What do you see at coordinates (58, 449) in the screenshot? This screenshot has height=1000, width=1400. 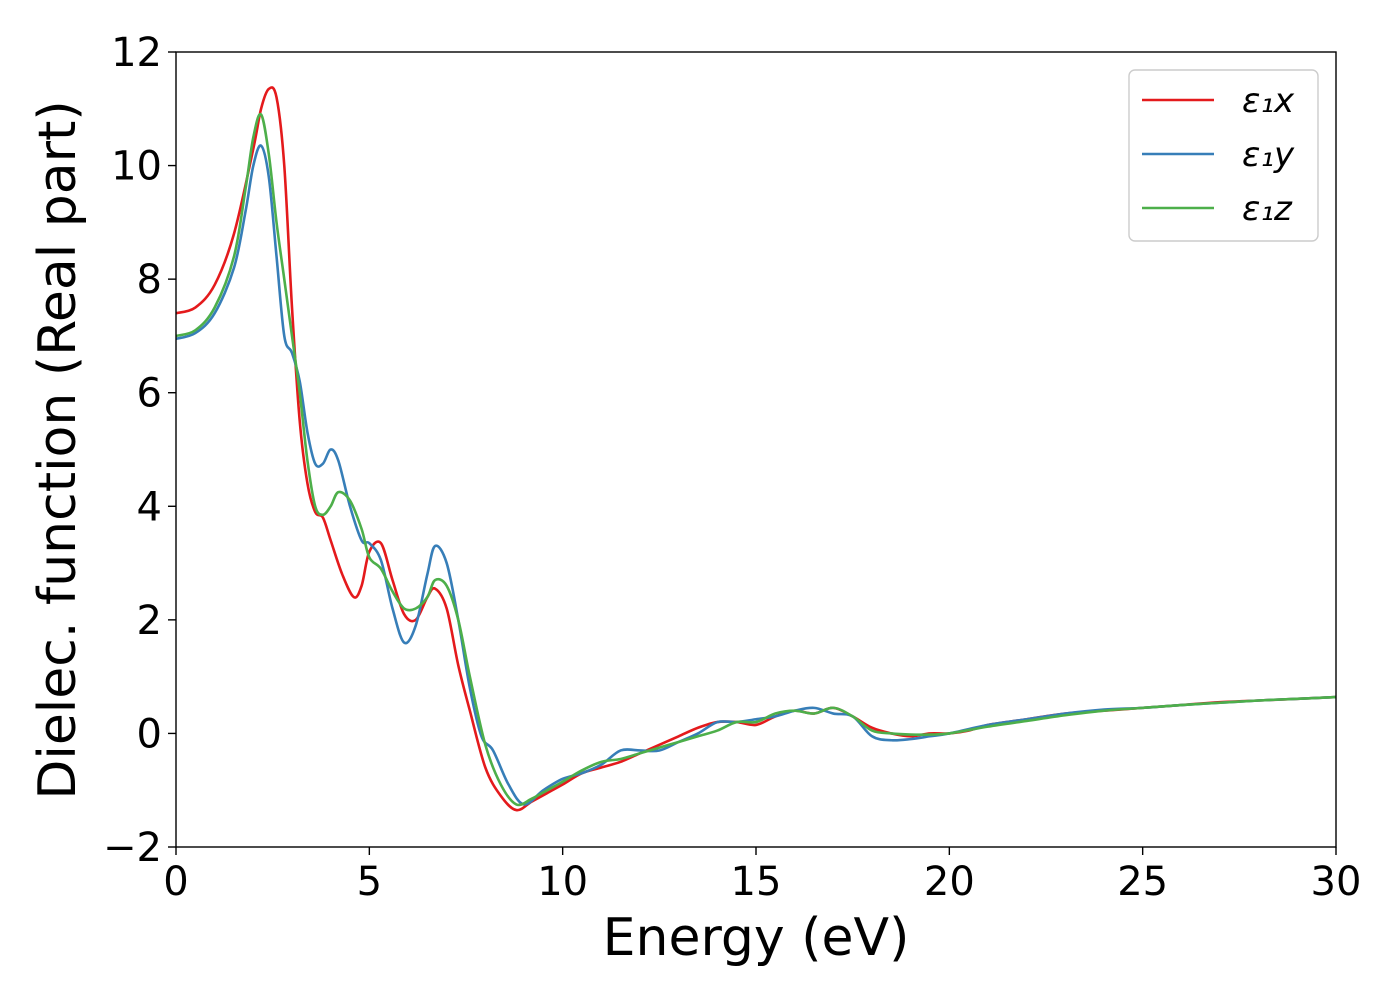 I see `y-axis-title: Dielec. function (Real part)` at bounding box center [58, 449].